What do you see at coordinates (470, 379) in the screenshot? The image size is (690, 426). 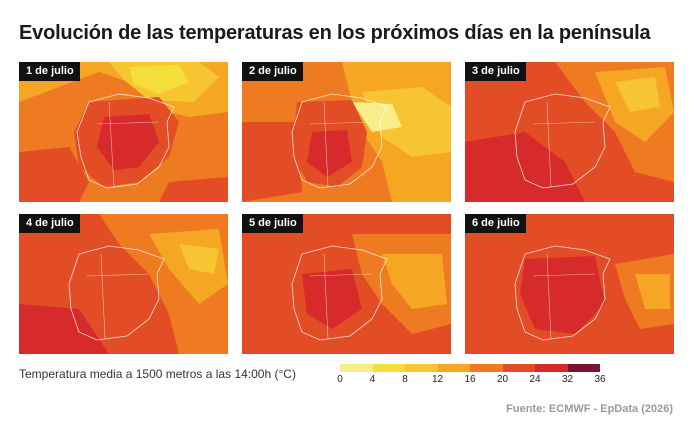 I see `legend-tick-label: 16` at bounding box center [470, 379].